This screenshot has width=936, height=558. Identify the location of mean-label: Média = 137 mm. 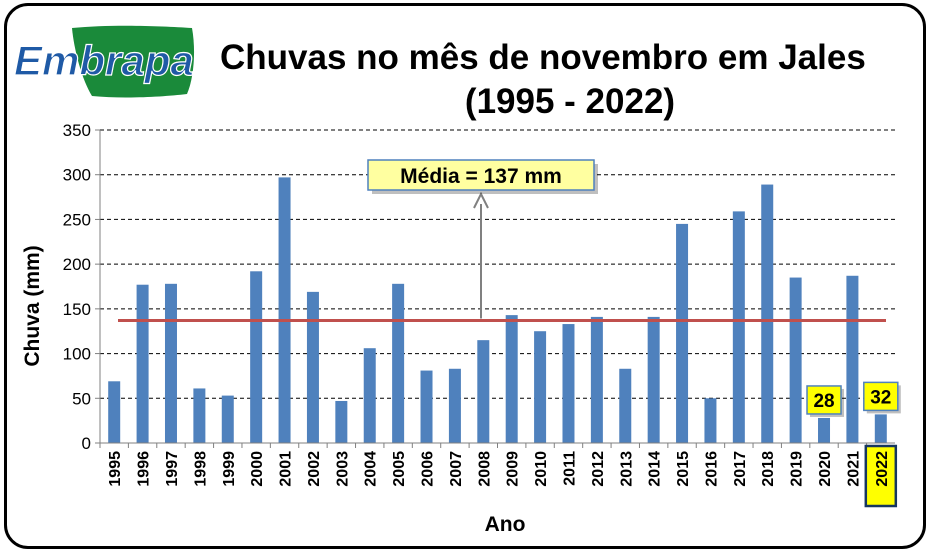
(481, 176).